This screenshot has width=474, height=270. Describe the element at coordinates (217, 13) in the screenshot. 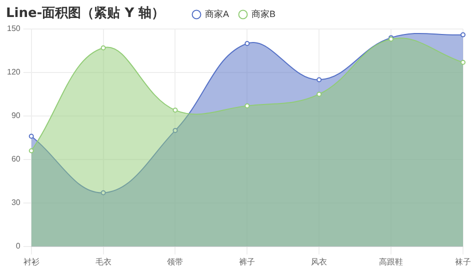

I see `legend-label: 商家A` at that location.